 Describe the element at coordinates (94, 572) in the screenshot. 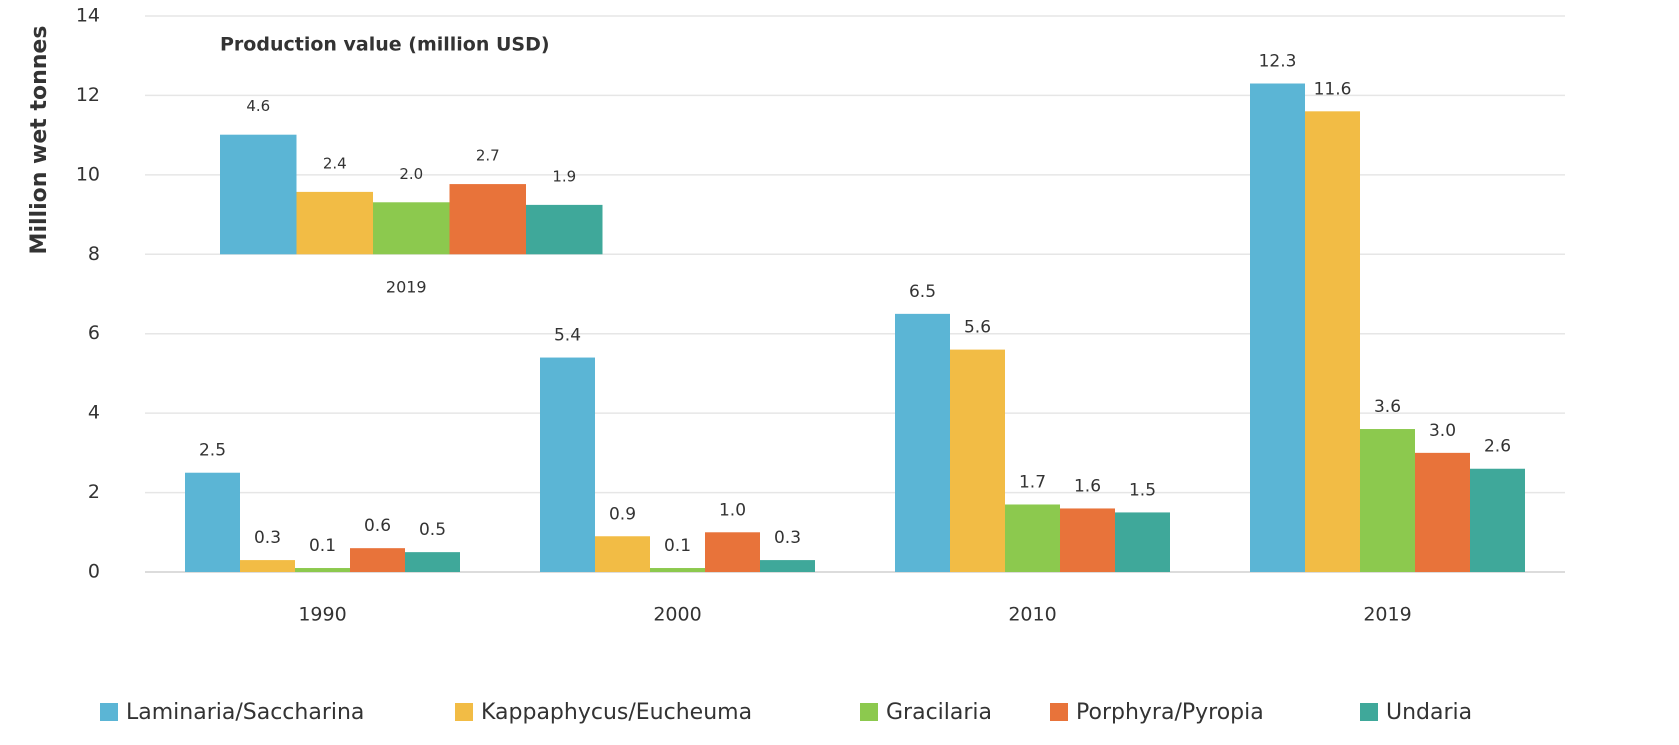

I see `y-tick-label: 0` at that location.